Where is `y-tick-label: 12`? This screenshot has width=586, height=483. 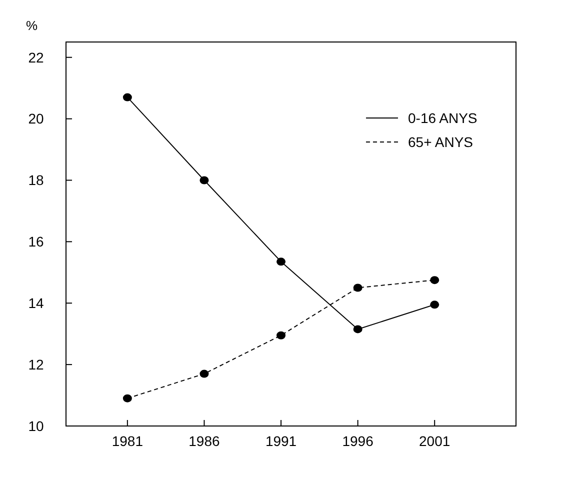 y-tick-label: 12 is located at coordinates (36, 364).